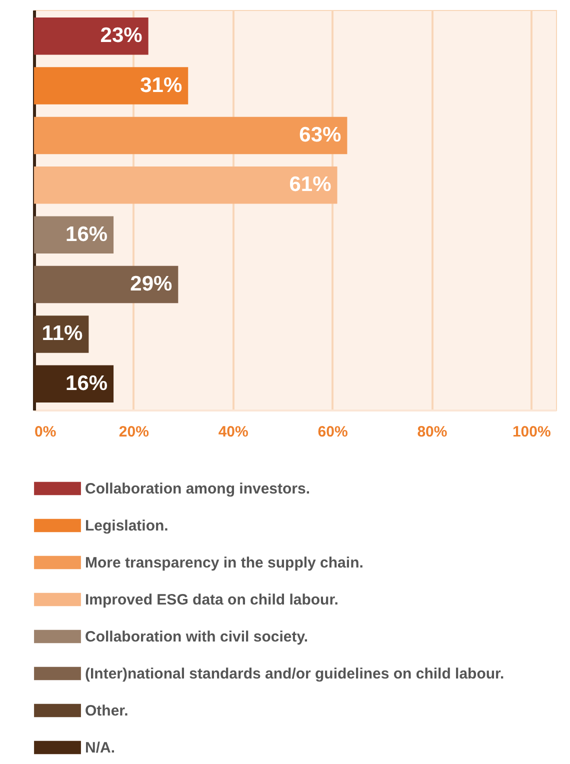  Describe the element at coordinates (320, 134) in the screenshot. I see `data-label: 63%` at that location.